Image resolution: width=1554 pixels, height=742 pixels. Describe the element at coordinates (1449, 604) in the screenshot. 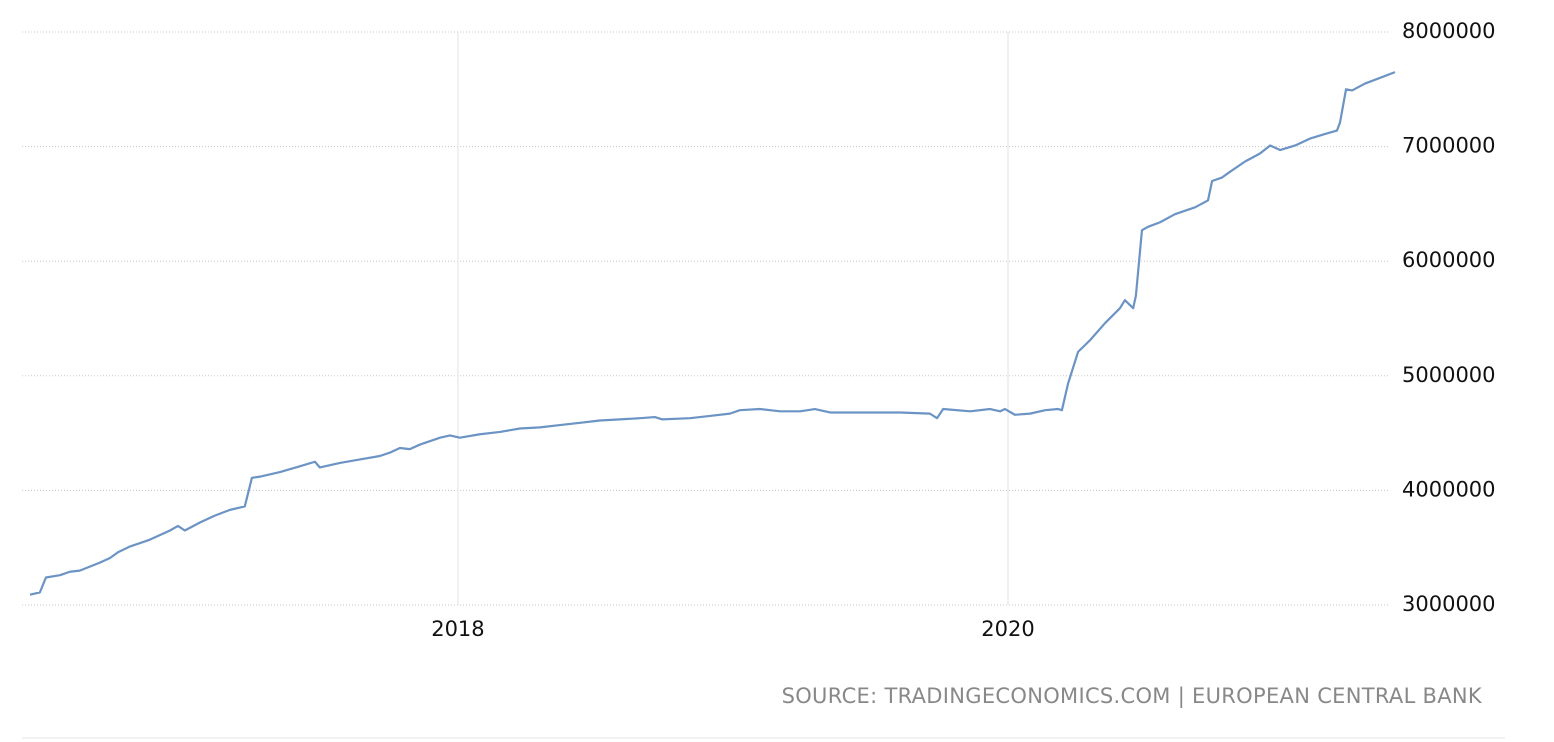

I see `y-tick-label: 3000000` at that location.